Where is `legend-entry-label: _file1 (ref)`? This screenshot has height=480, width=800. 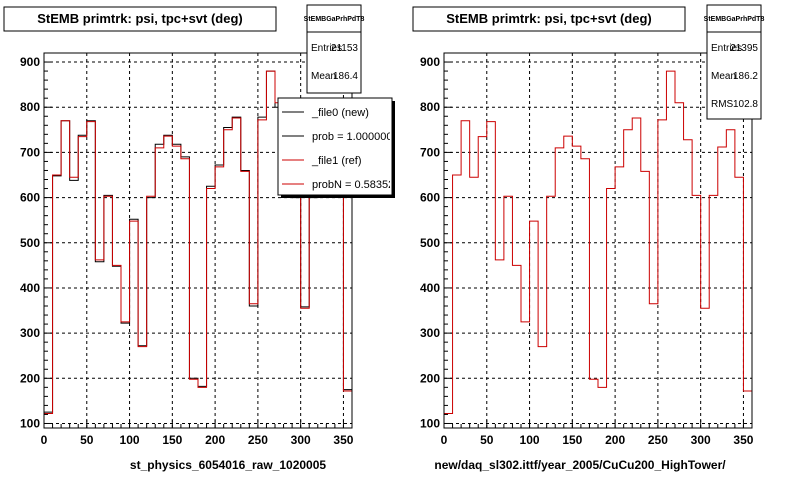 legend-entry-label: _file1 (ref) is located at coordinates (336, 161).